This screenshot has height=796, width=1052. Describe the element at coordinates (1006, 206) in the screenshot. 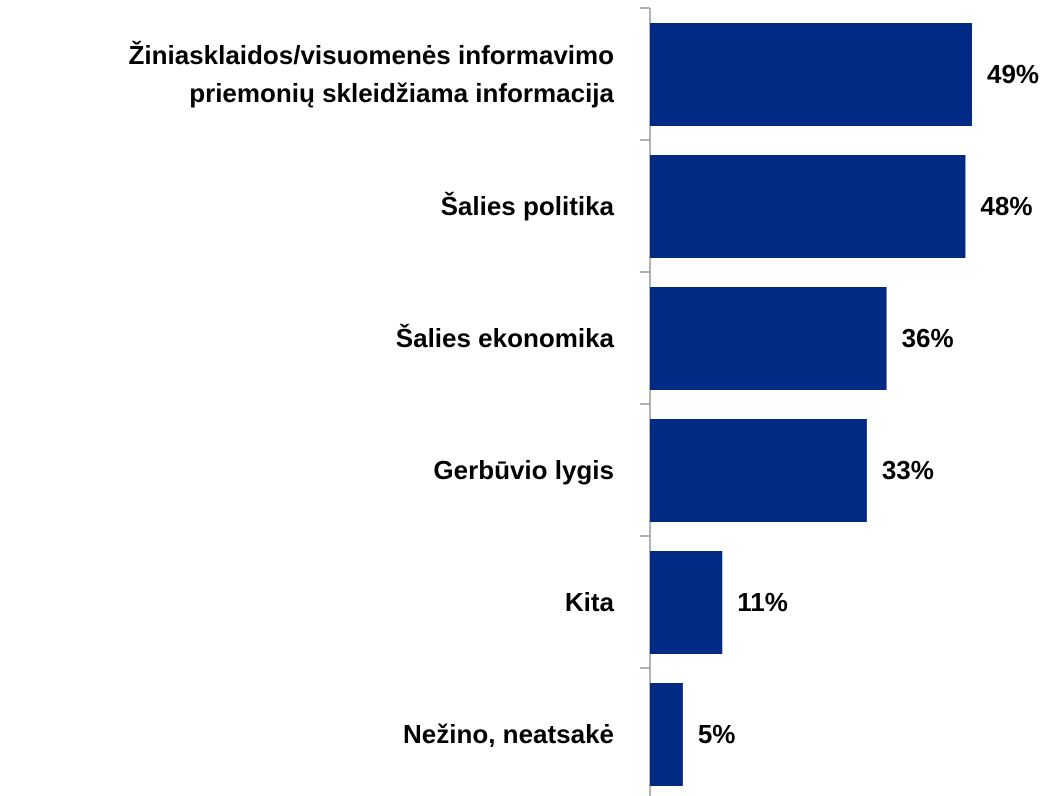

I see `value-label: 48%` at that location.